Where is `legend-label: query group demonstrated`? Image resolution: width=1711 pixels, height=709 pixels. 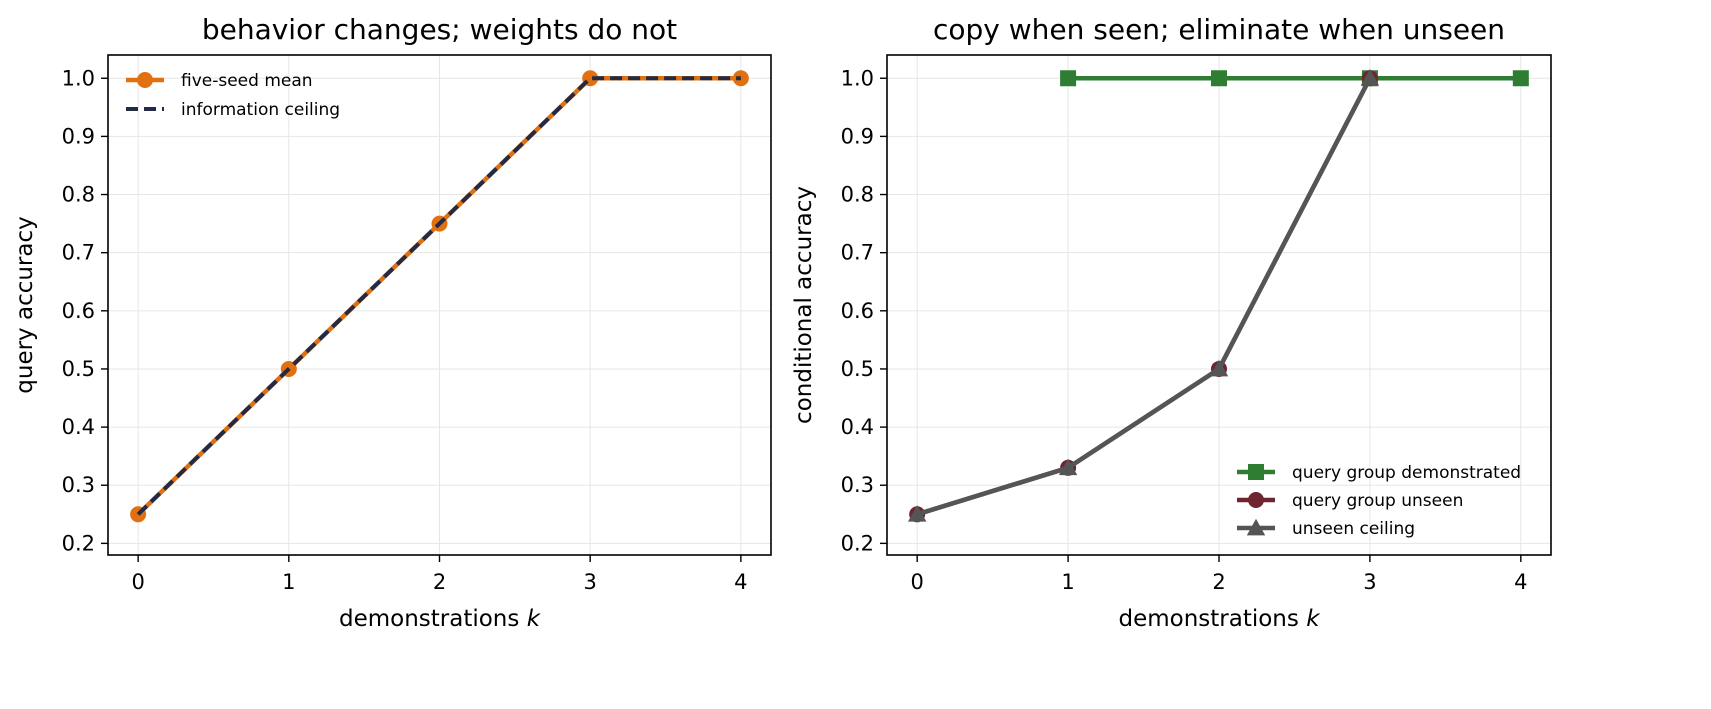 legend-label: query group demonstrated is located at coordinates (1406, 473).